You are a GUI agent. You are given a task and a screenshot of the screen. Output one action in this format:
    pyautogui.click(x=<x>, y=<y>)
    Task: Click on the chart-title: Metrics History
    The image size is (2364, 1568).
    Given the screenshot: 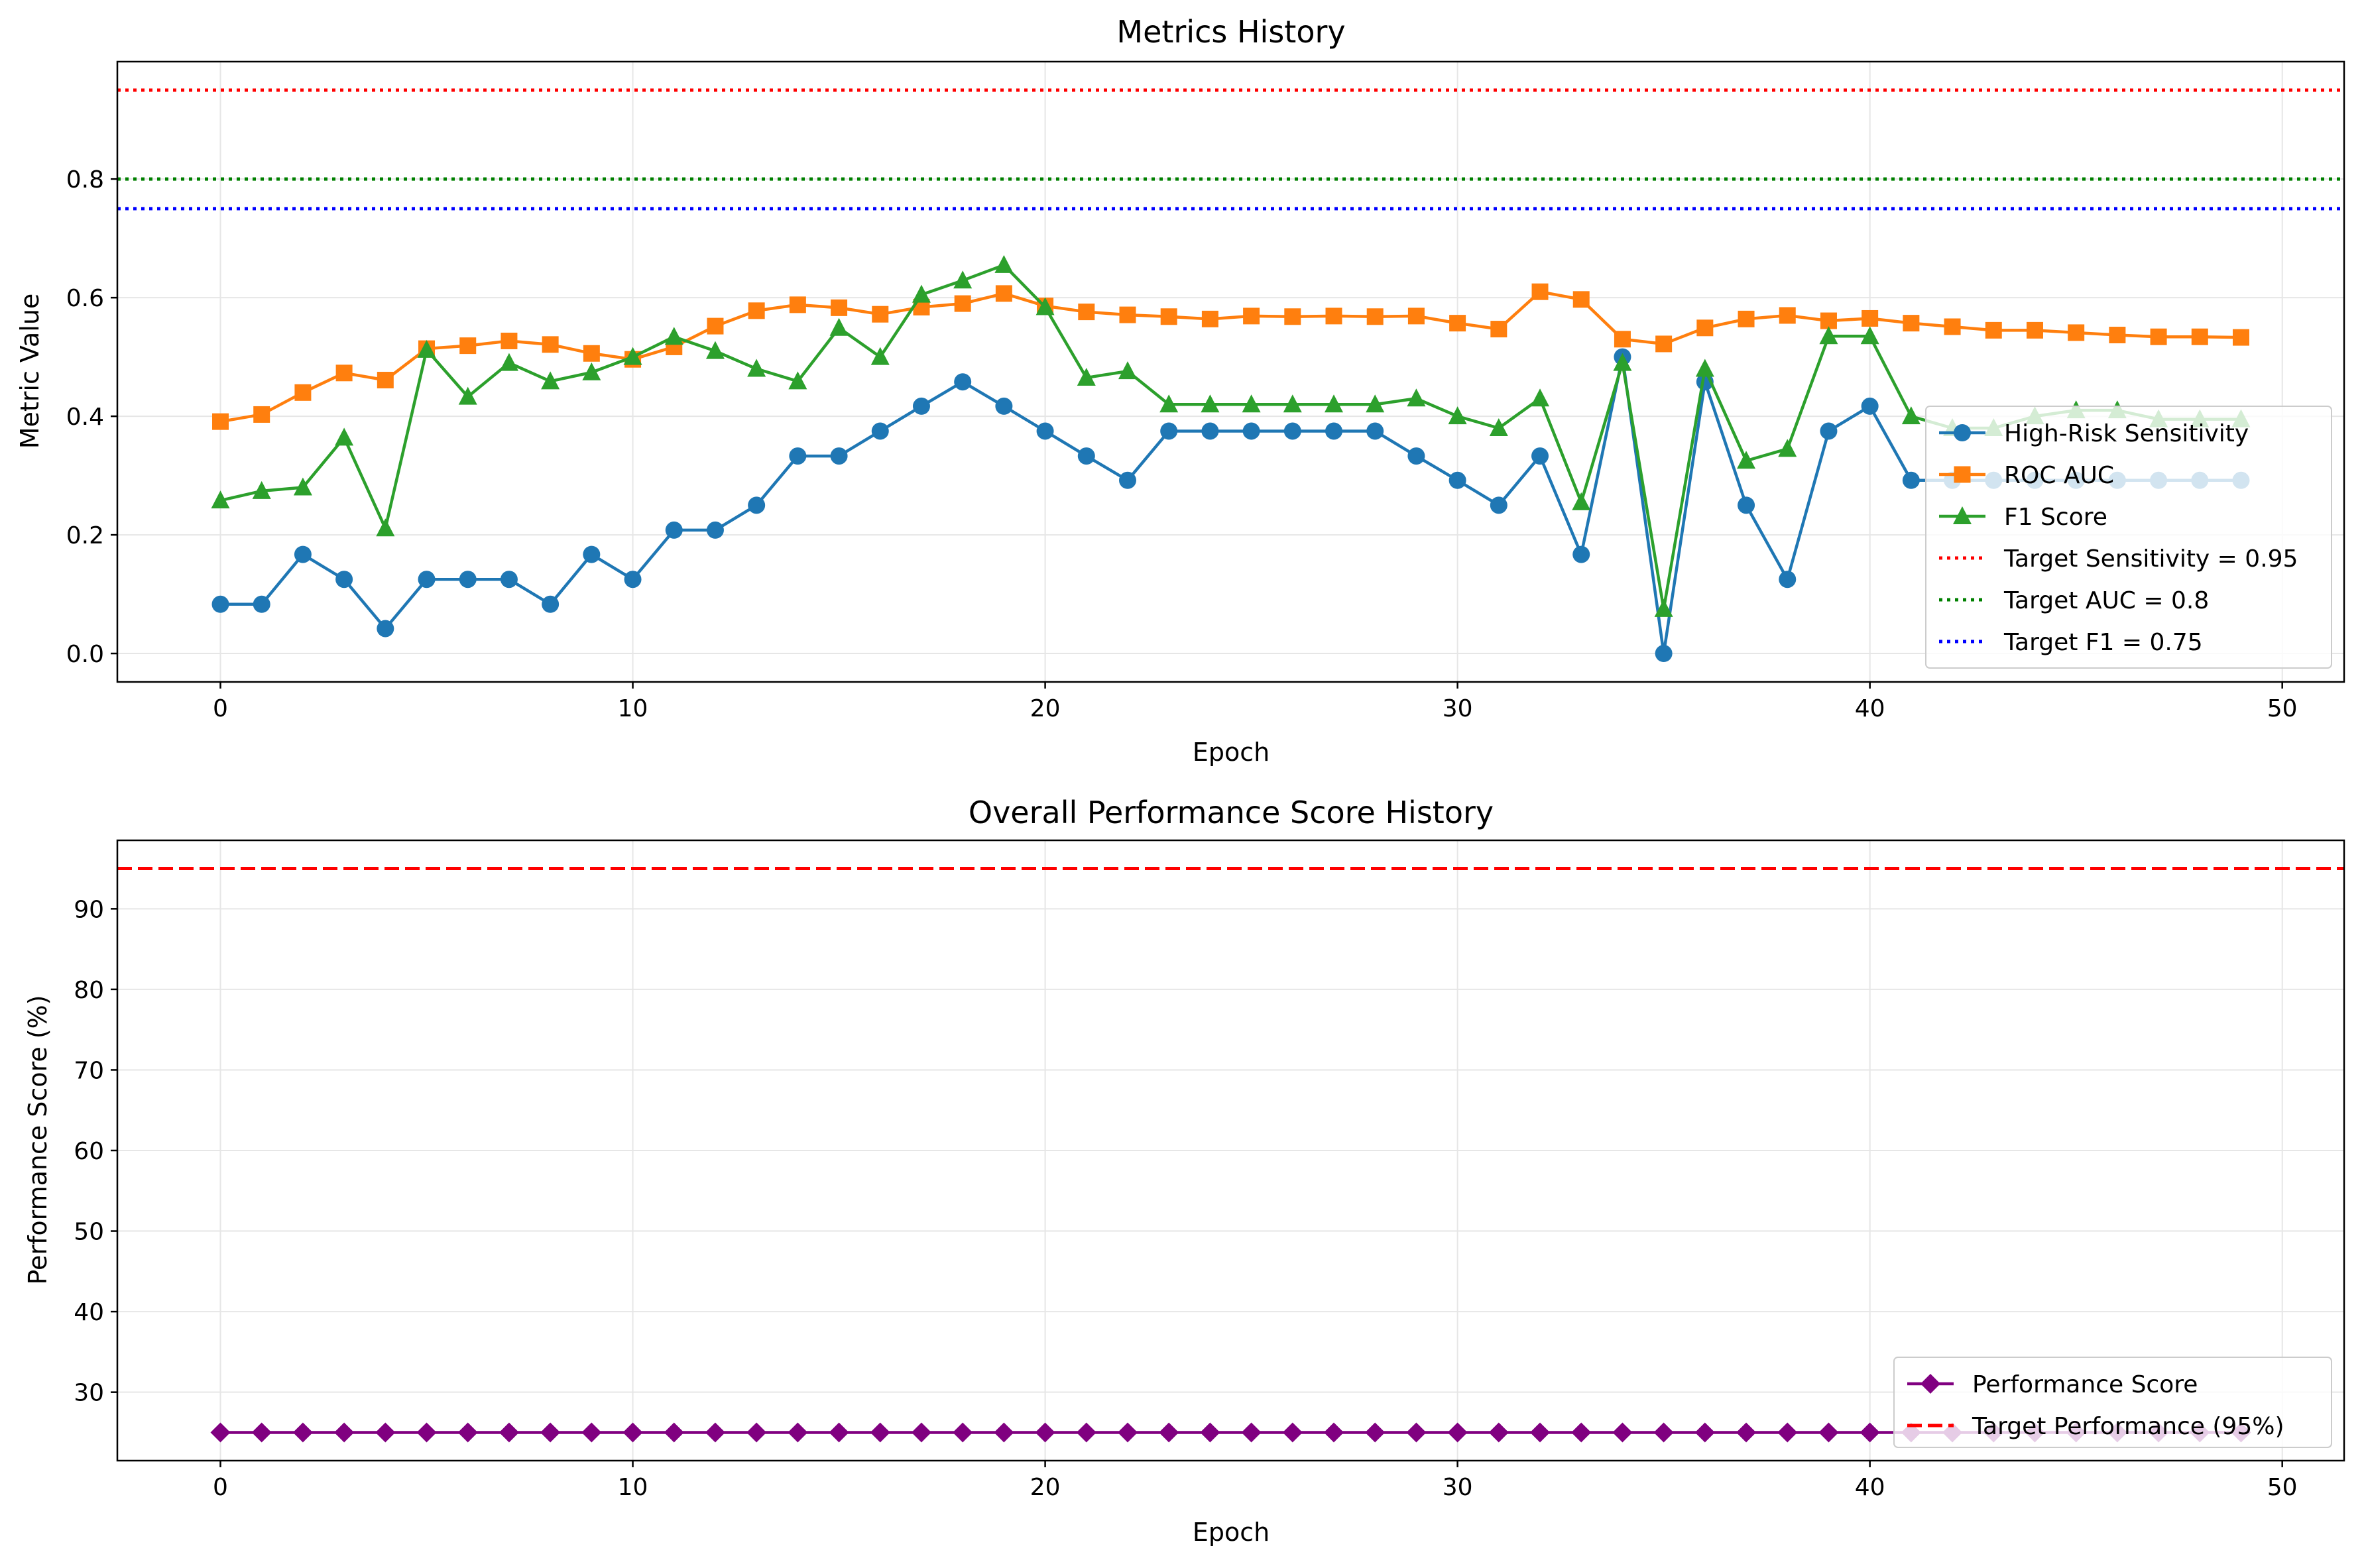 What is the action you would take?
    pyautogui.click(x=1230, y=32)
    